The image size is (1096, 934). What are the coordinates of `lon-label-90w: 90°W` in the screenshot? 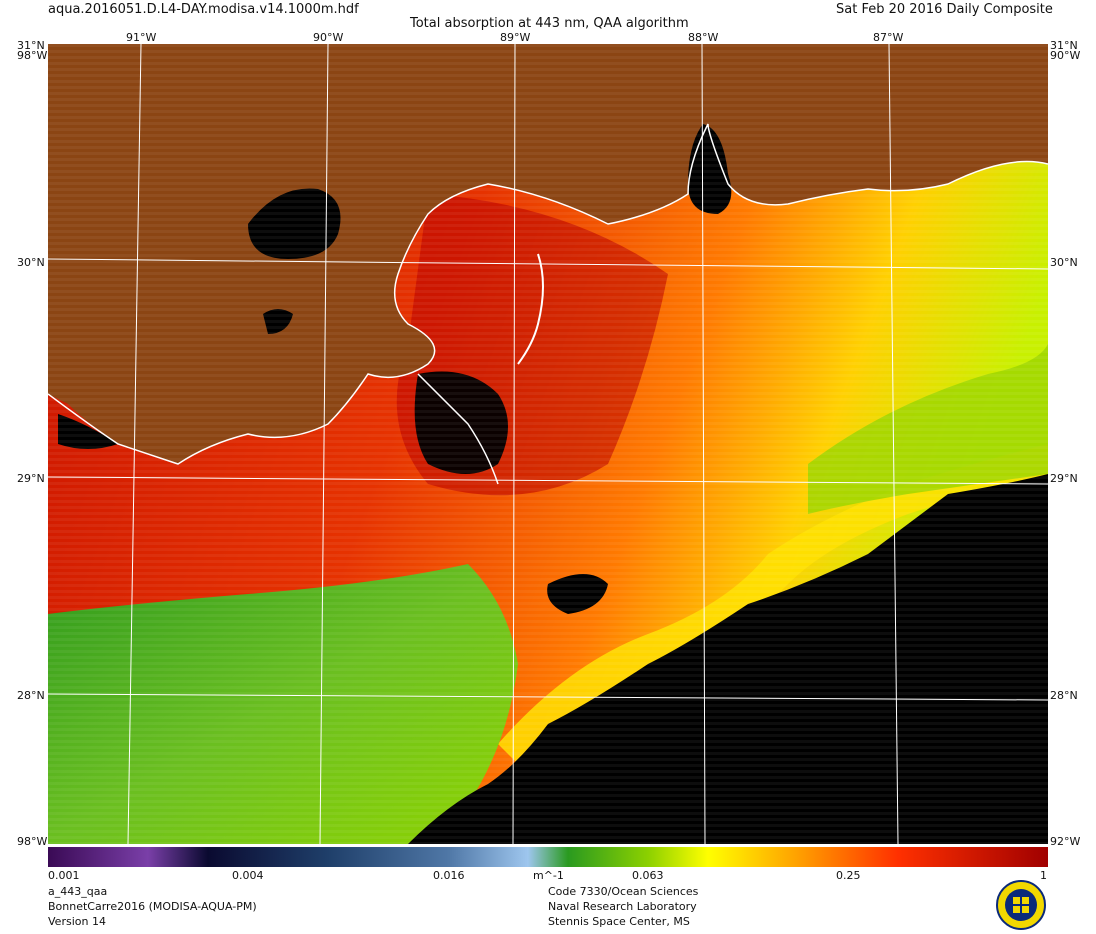 It's located at (328, 37).